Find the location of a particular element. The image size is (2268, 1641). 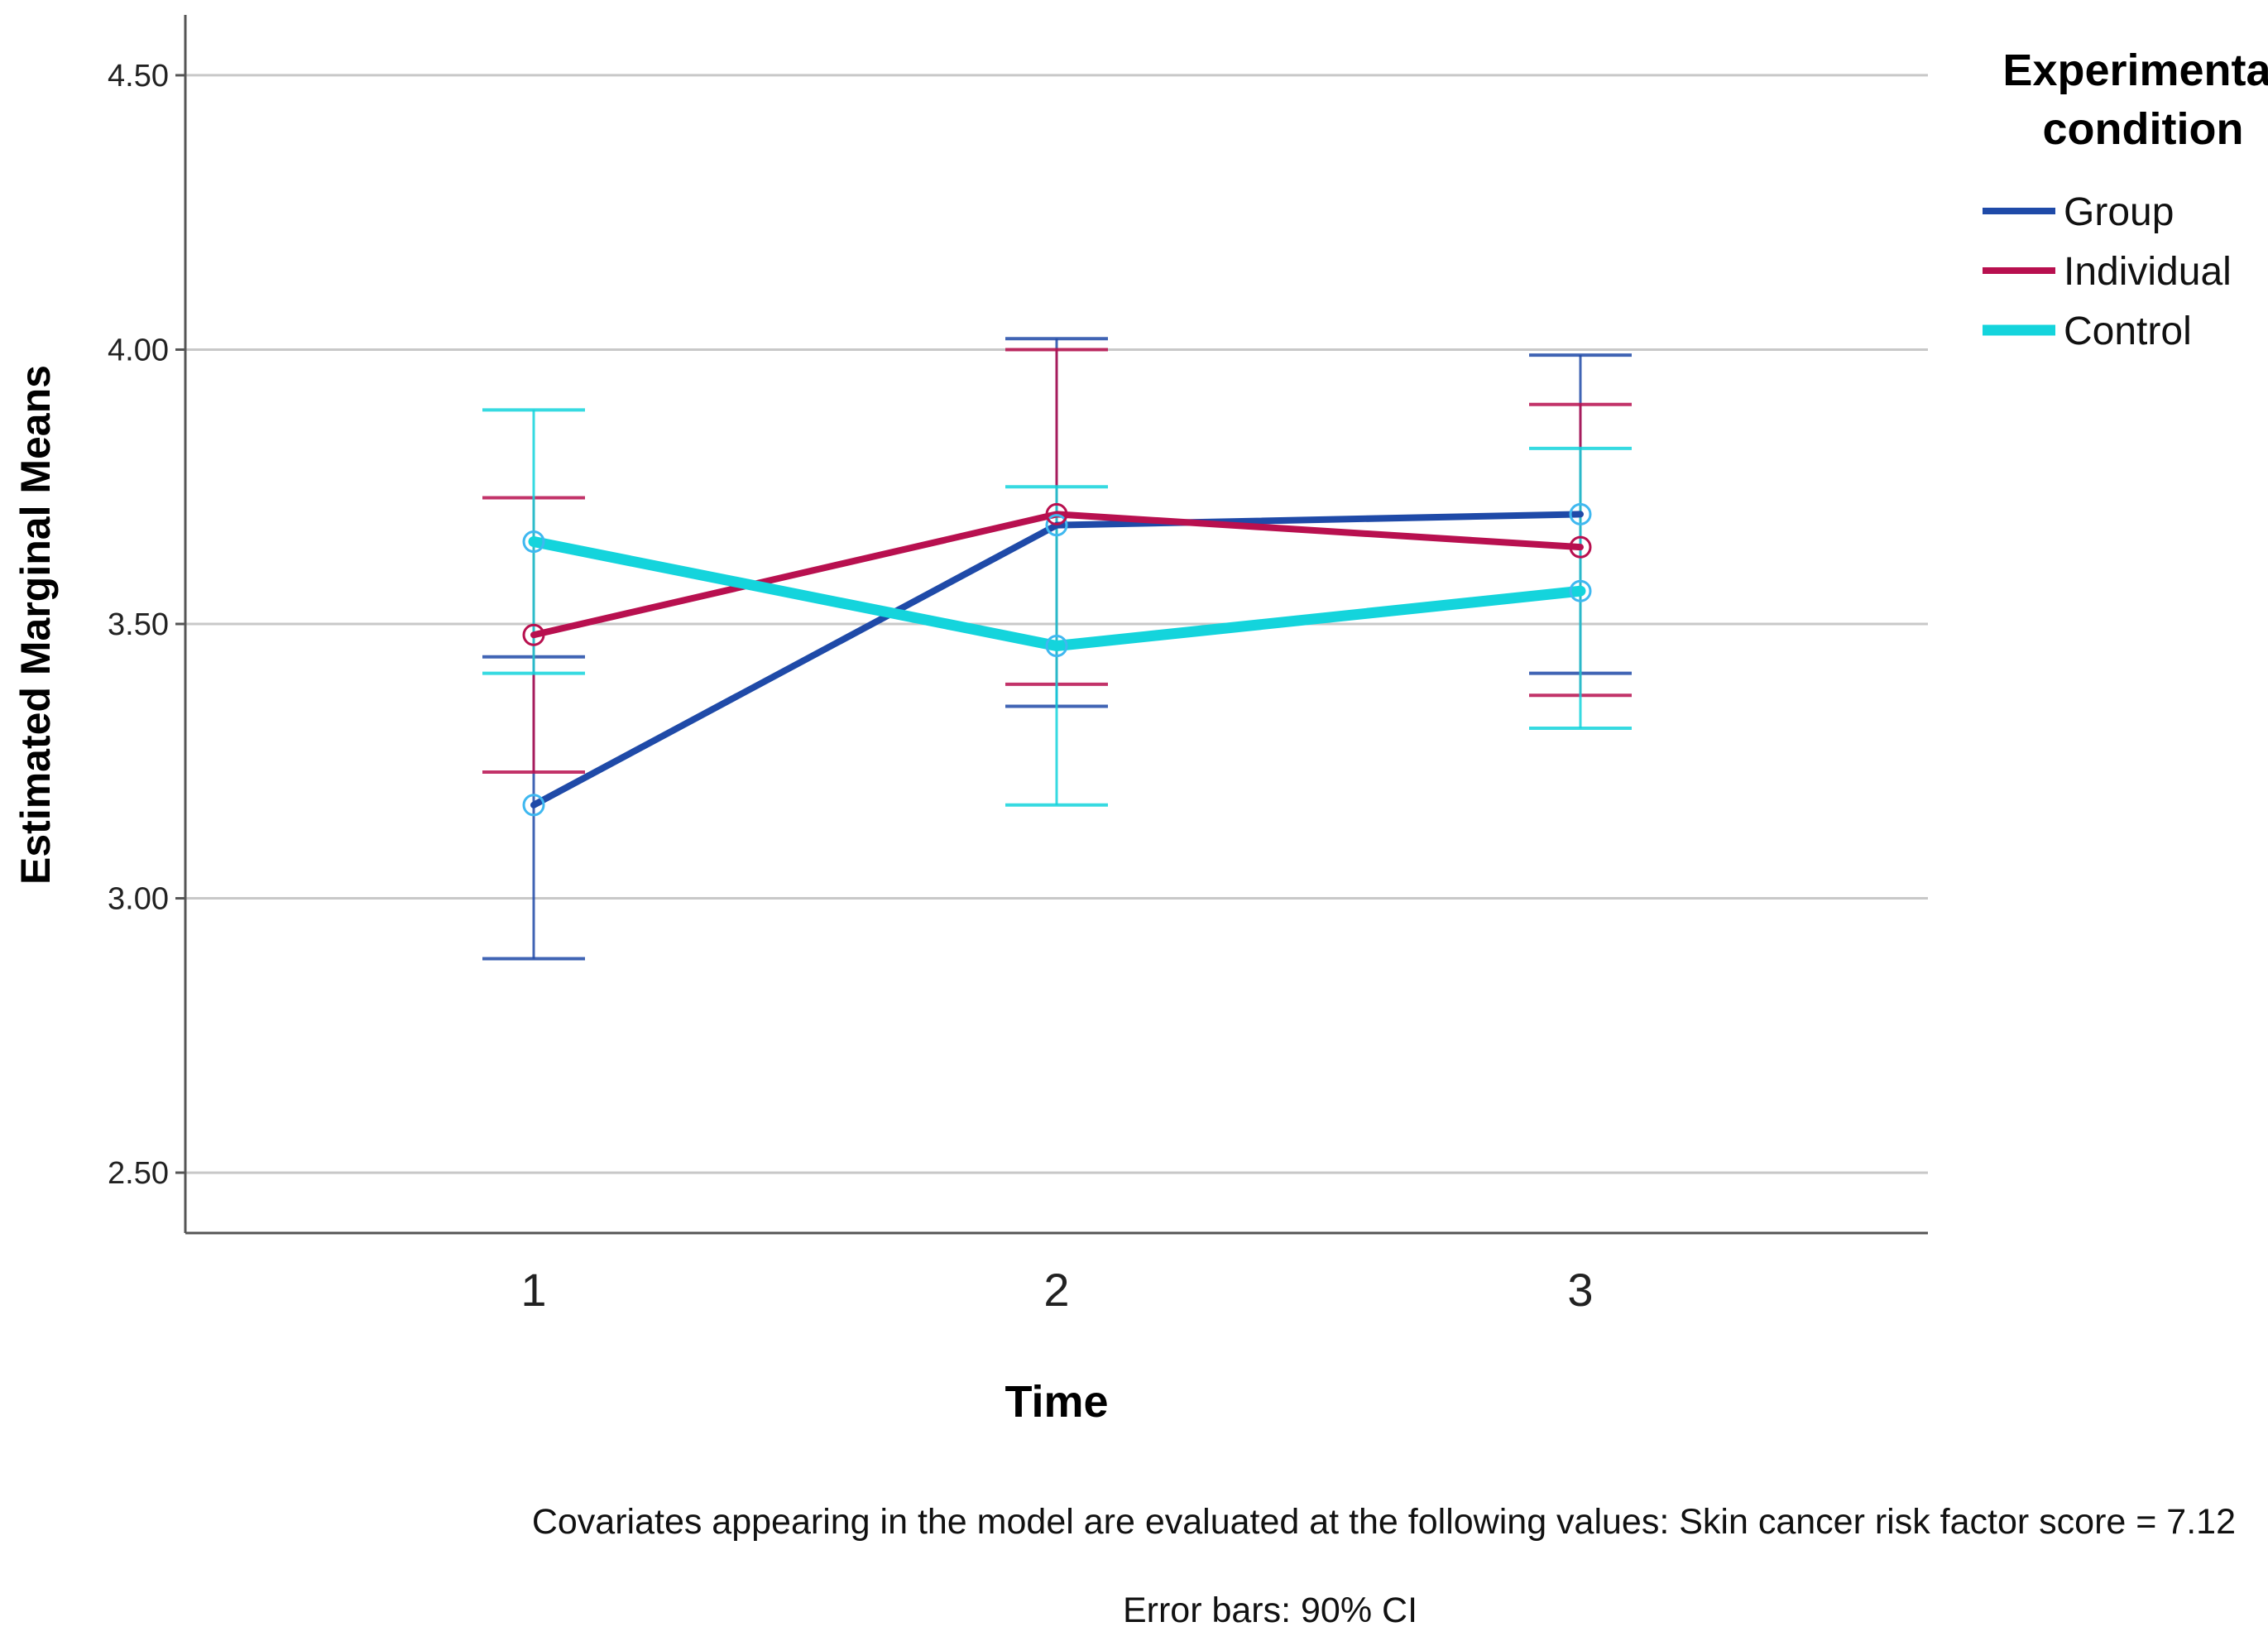

x-tick-labels: 1 2 3 is located at coordinates (1056, 1290).